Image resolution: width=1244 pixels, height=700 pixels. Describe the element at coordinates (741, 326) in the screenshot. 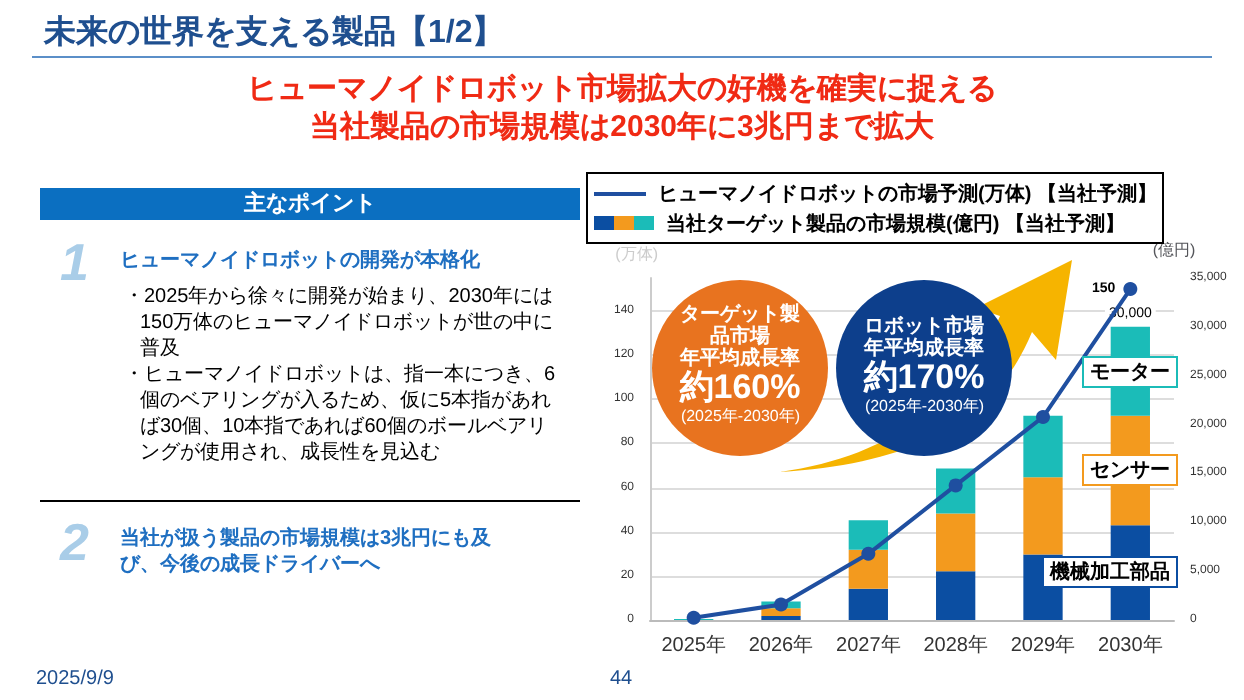

I see `annotation: ターゲット製品市場` at that location.